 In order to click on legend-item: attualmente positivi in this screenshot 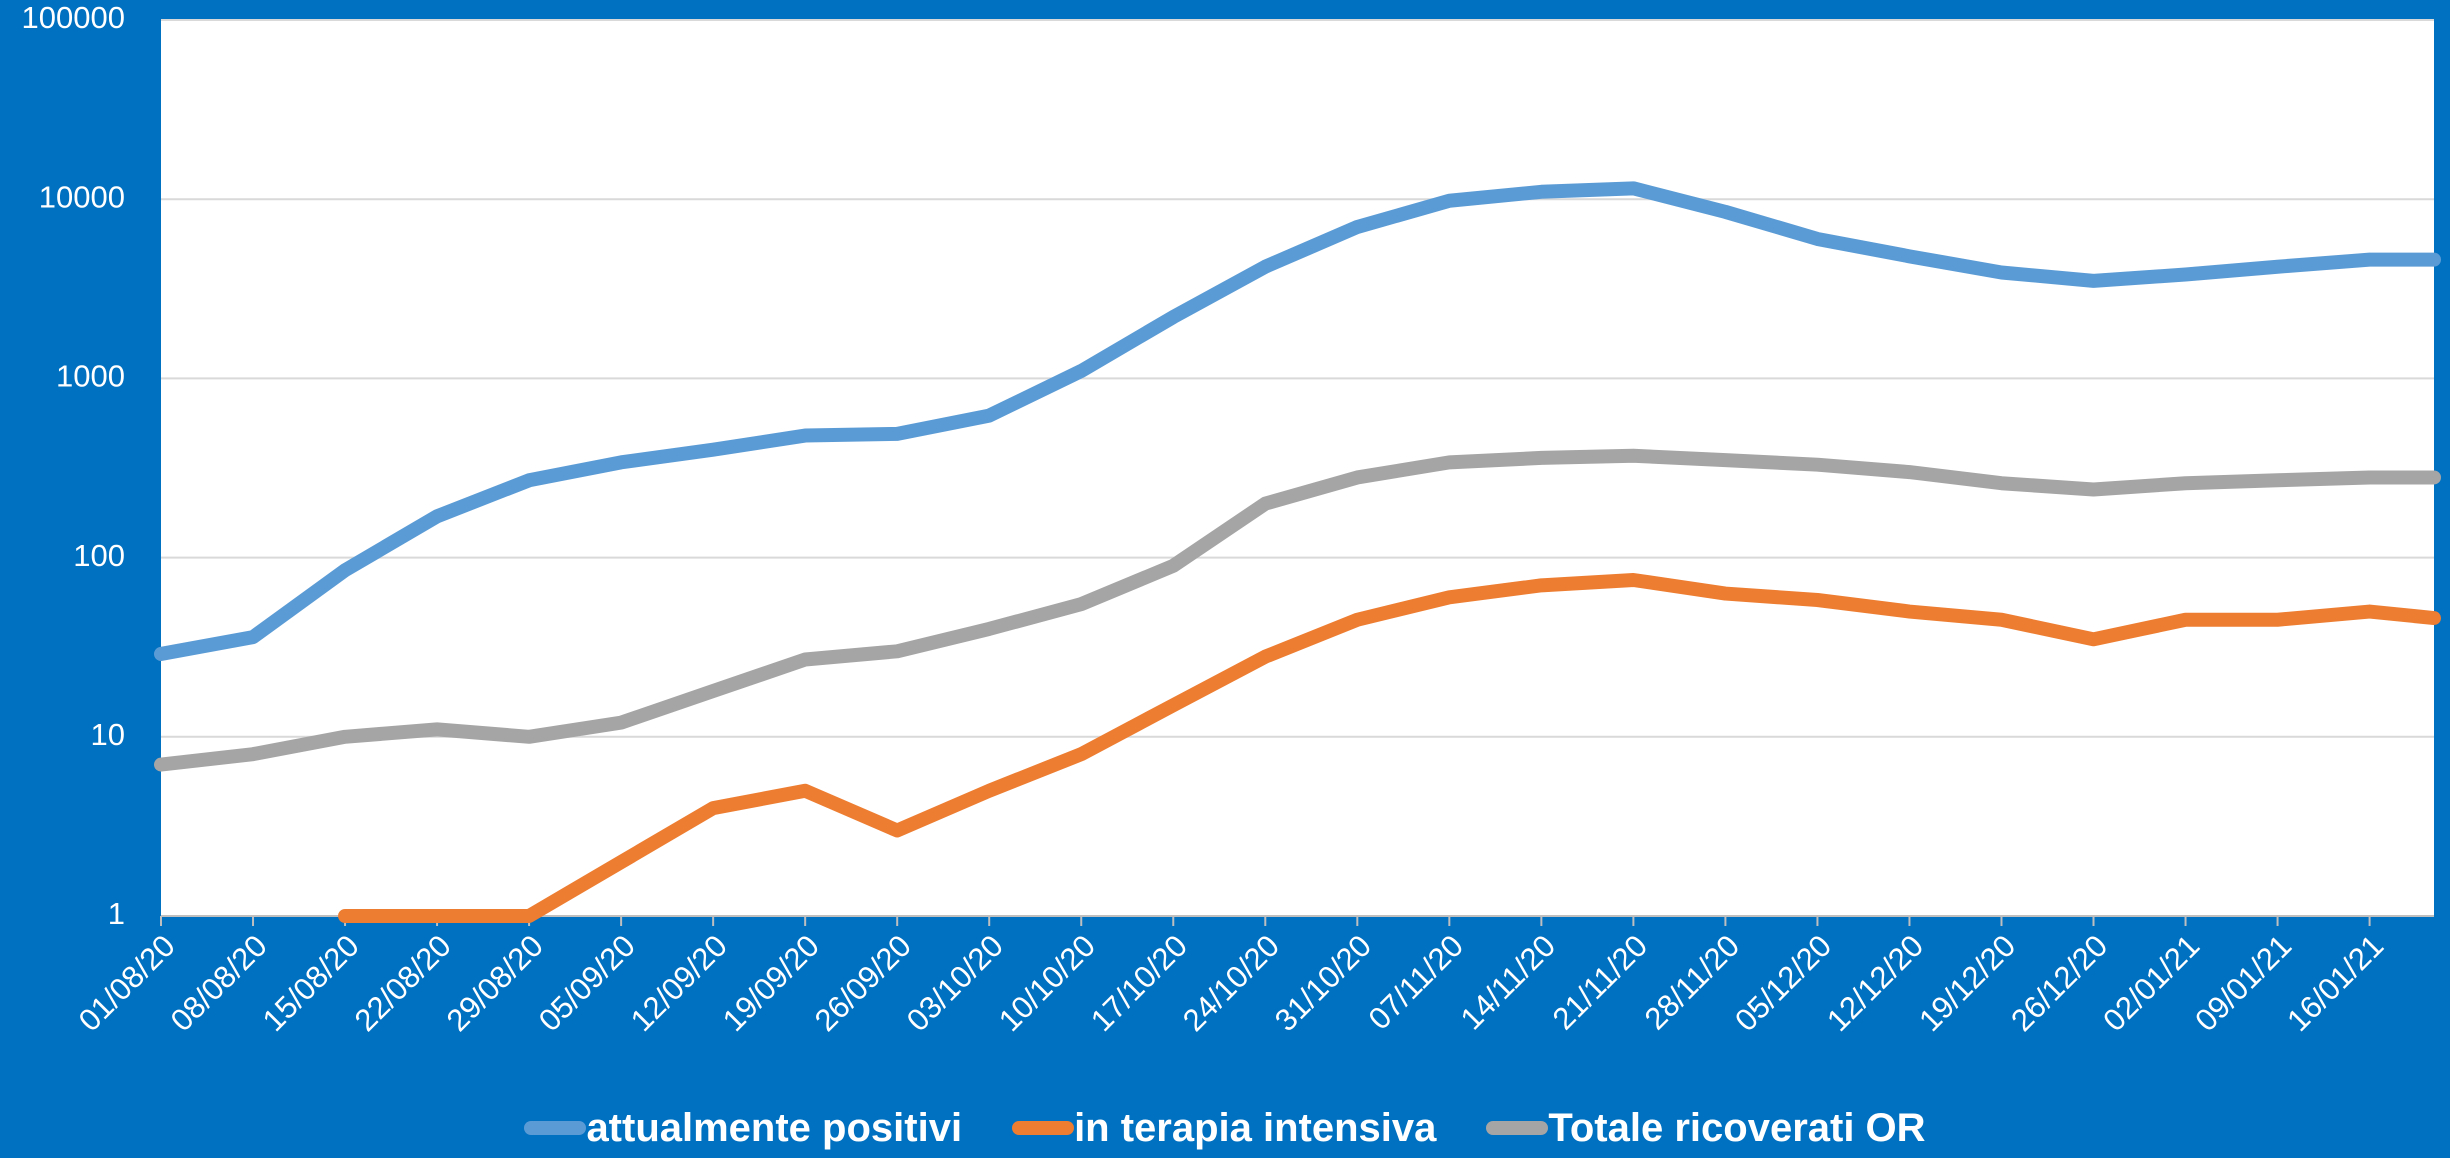, I will do `click(743, 1128)`.